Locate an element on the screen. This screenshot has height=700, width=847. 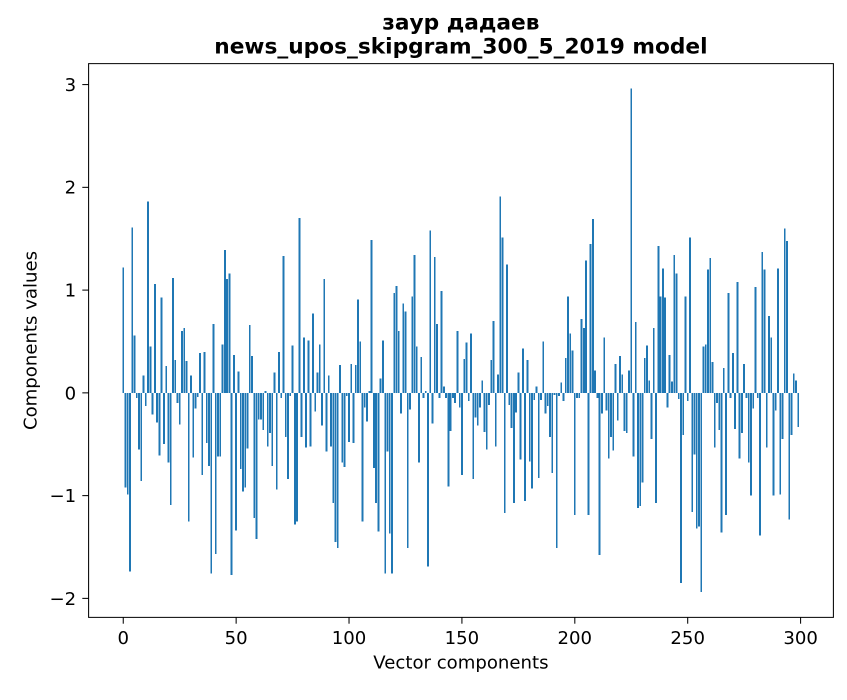
x-tick-label-200: 200 is located at coordinates (575, 638).